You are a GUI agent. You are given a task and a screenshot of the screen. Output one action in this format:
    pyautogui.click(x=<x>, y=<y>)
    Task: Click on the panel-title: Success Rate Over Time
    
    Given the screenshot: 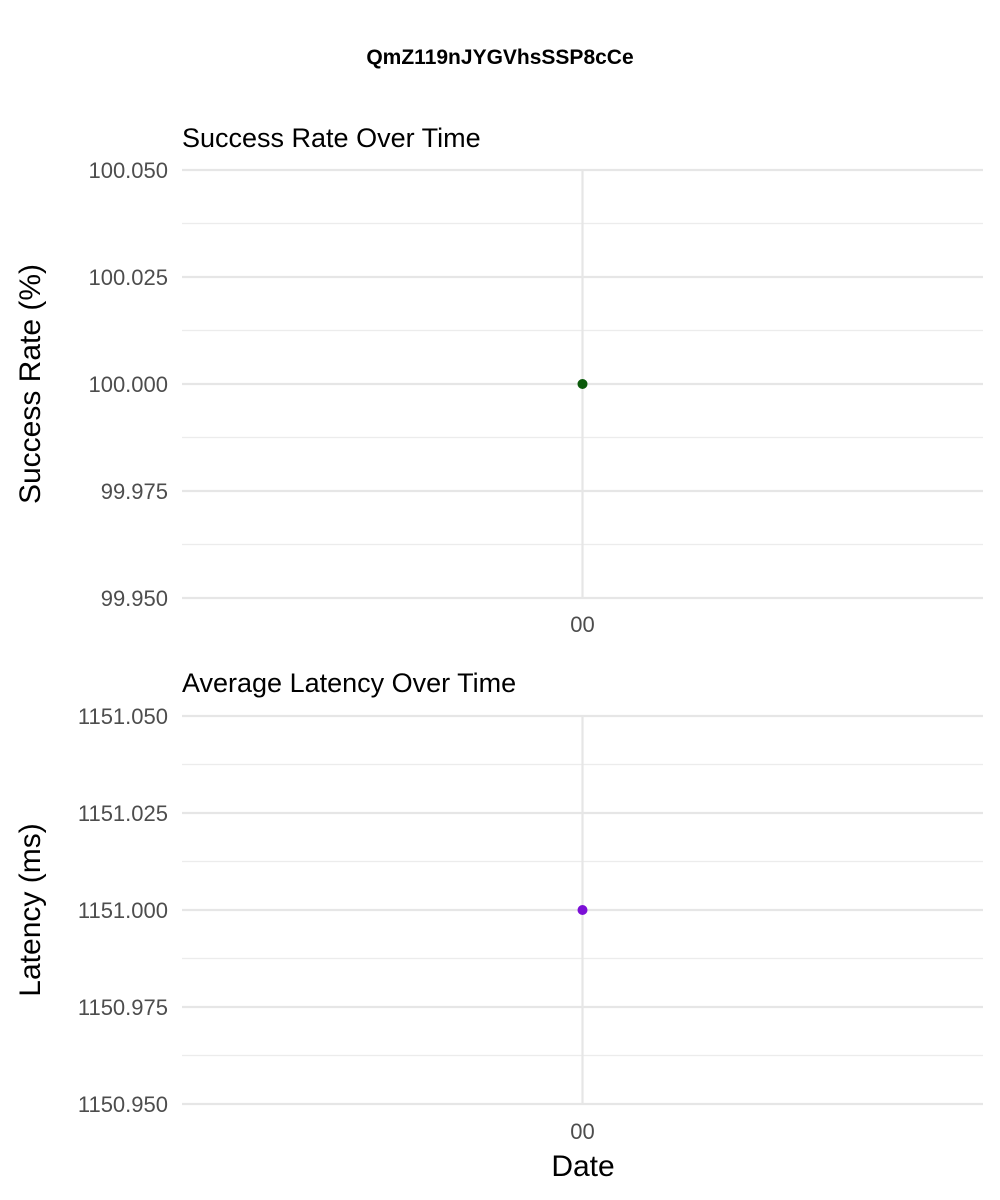 What is the action you would take?
    pyautogui.click(x=331, y=138)
    